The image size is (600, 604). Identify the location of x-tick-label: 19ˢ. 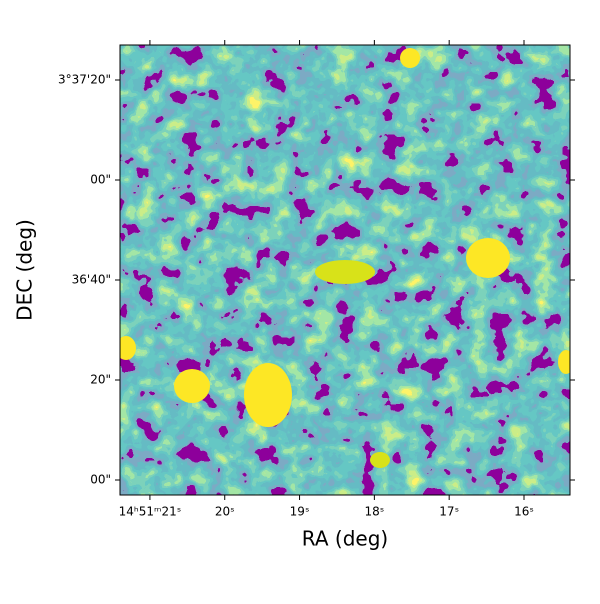
(300, 512).